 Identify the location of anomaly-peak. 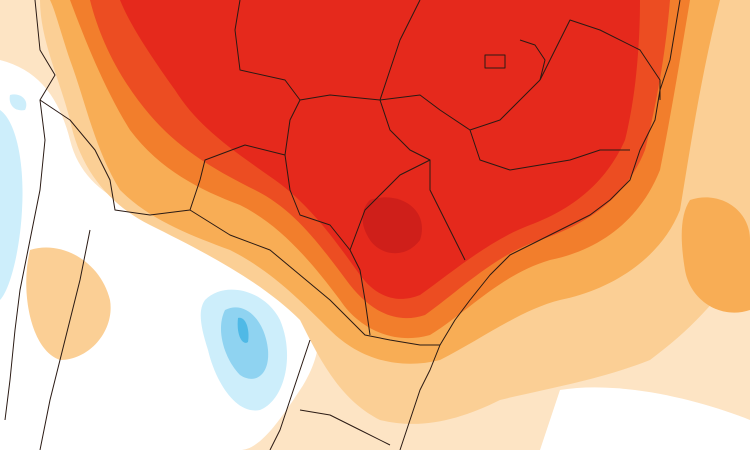
(392, 225).